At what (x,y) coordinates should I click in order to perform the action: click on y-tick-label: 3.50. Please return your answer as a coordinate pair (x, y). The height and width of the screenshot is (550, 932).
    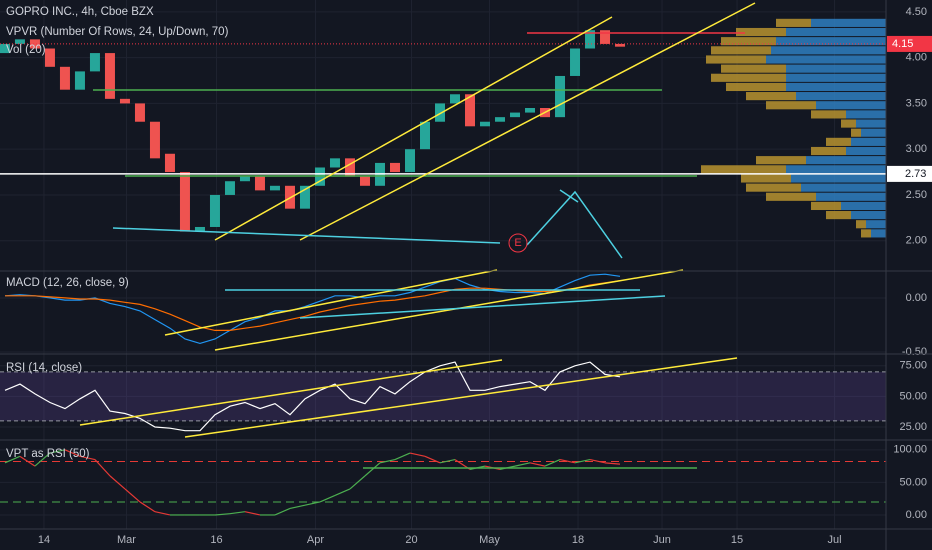
    Looking at the image, I should click on (916, 103).